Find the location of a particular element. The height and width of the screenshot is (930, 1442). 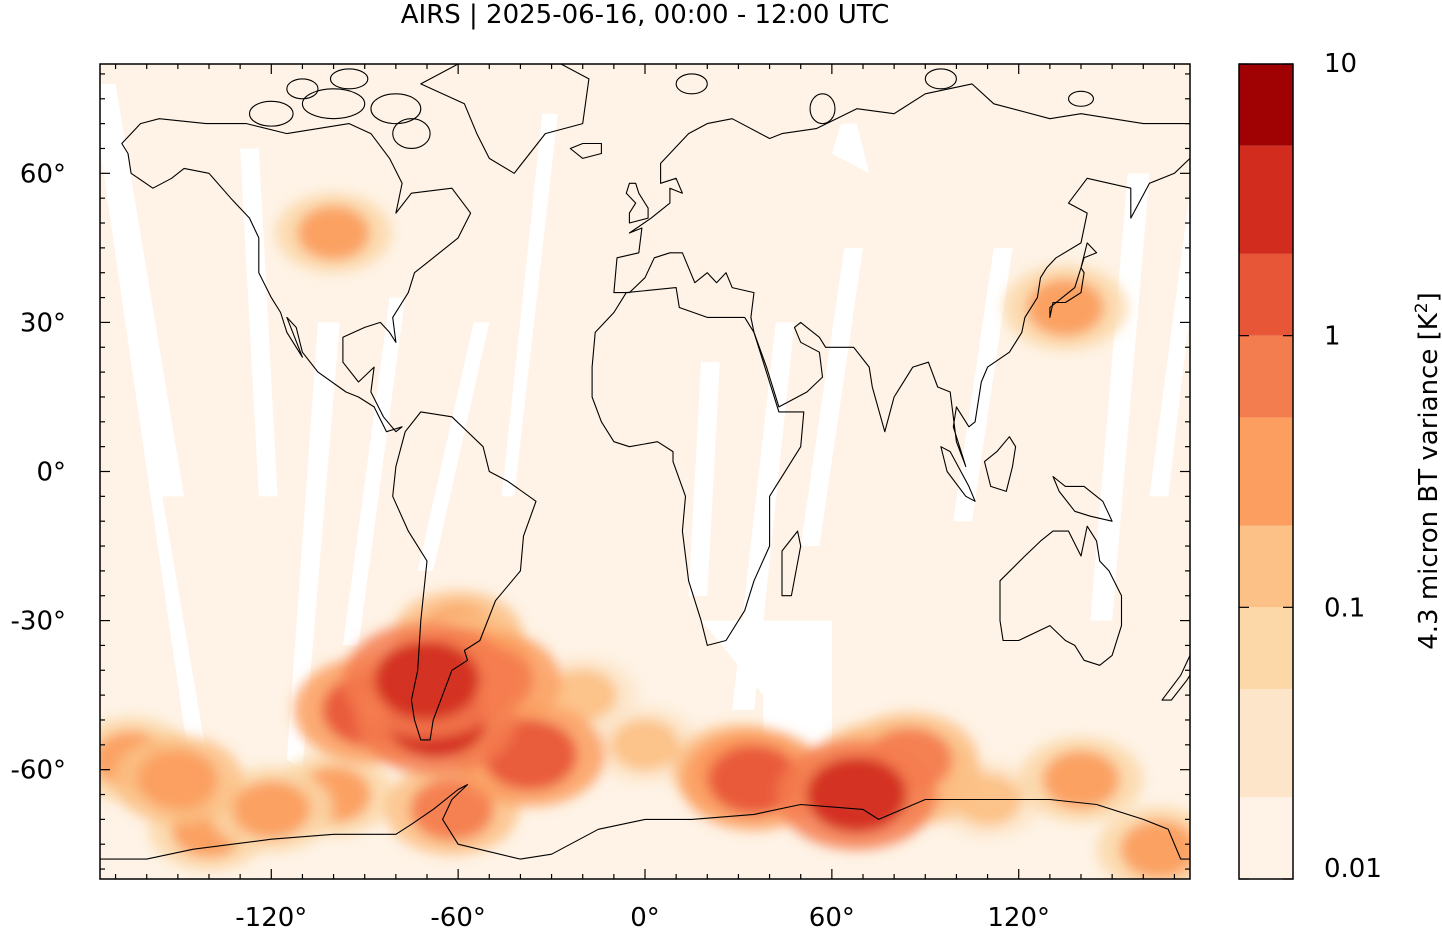

coastline-madagascar is located at coordinates (791, 563).